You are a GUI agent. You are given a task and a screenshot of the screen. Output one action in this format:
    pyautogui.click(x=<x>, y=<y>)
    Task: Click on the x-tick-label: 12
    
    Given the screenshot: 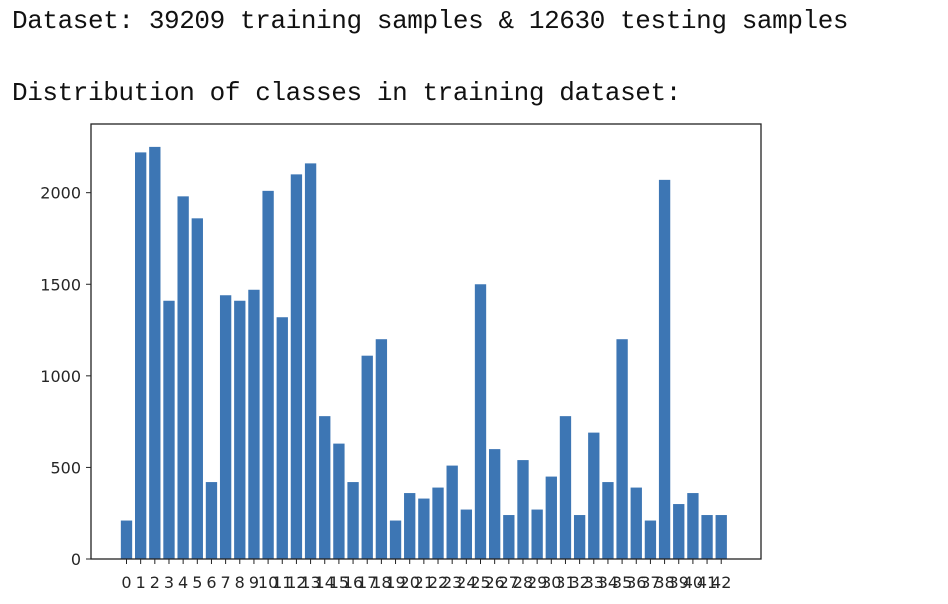 What is the action you would take?
    pyautogui.click(x=296, y=582)
    